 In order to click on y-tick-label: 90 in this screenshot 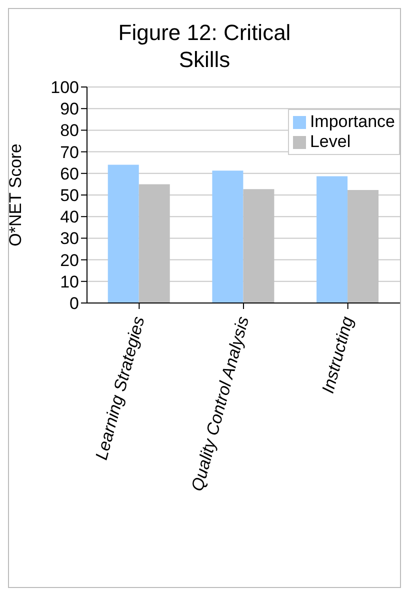, I will do `click(69, 109)`.